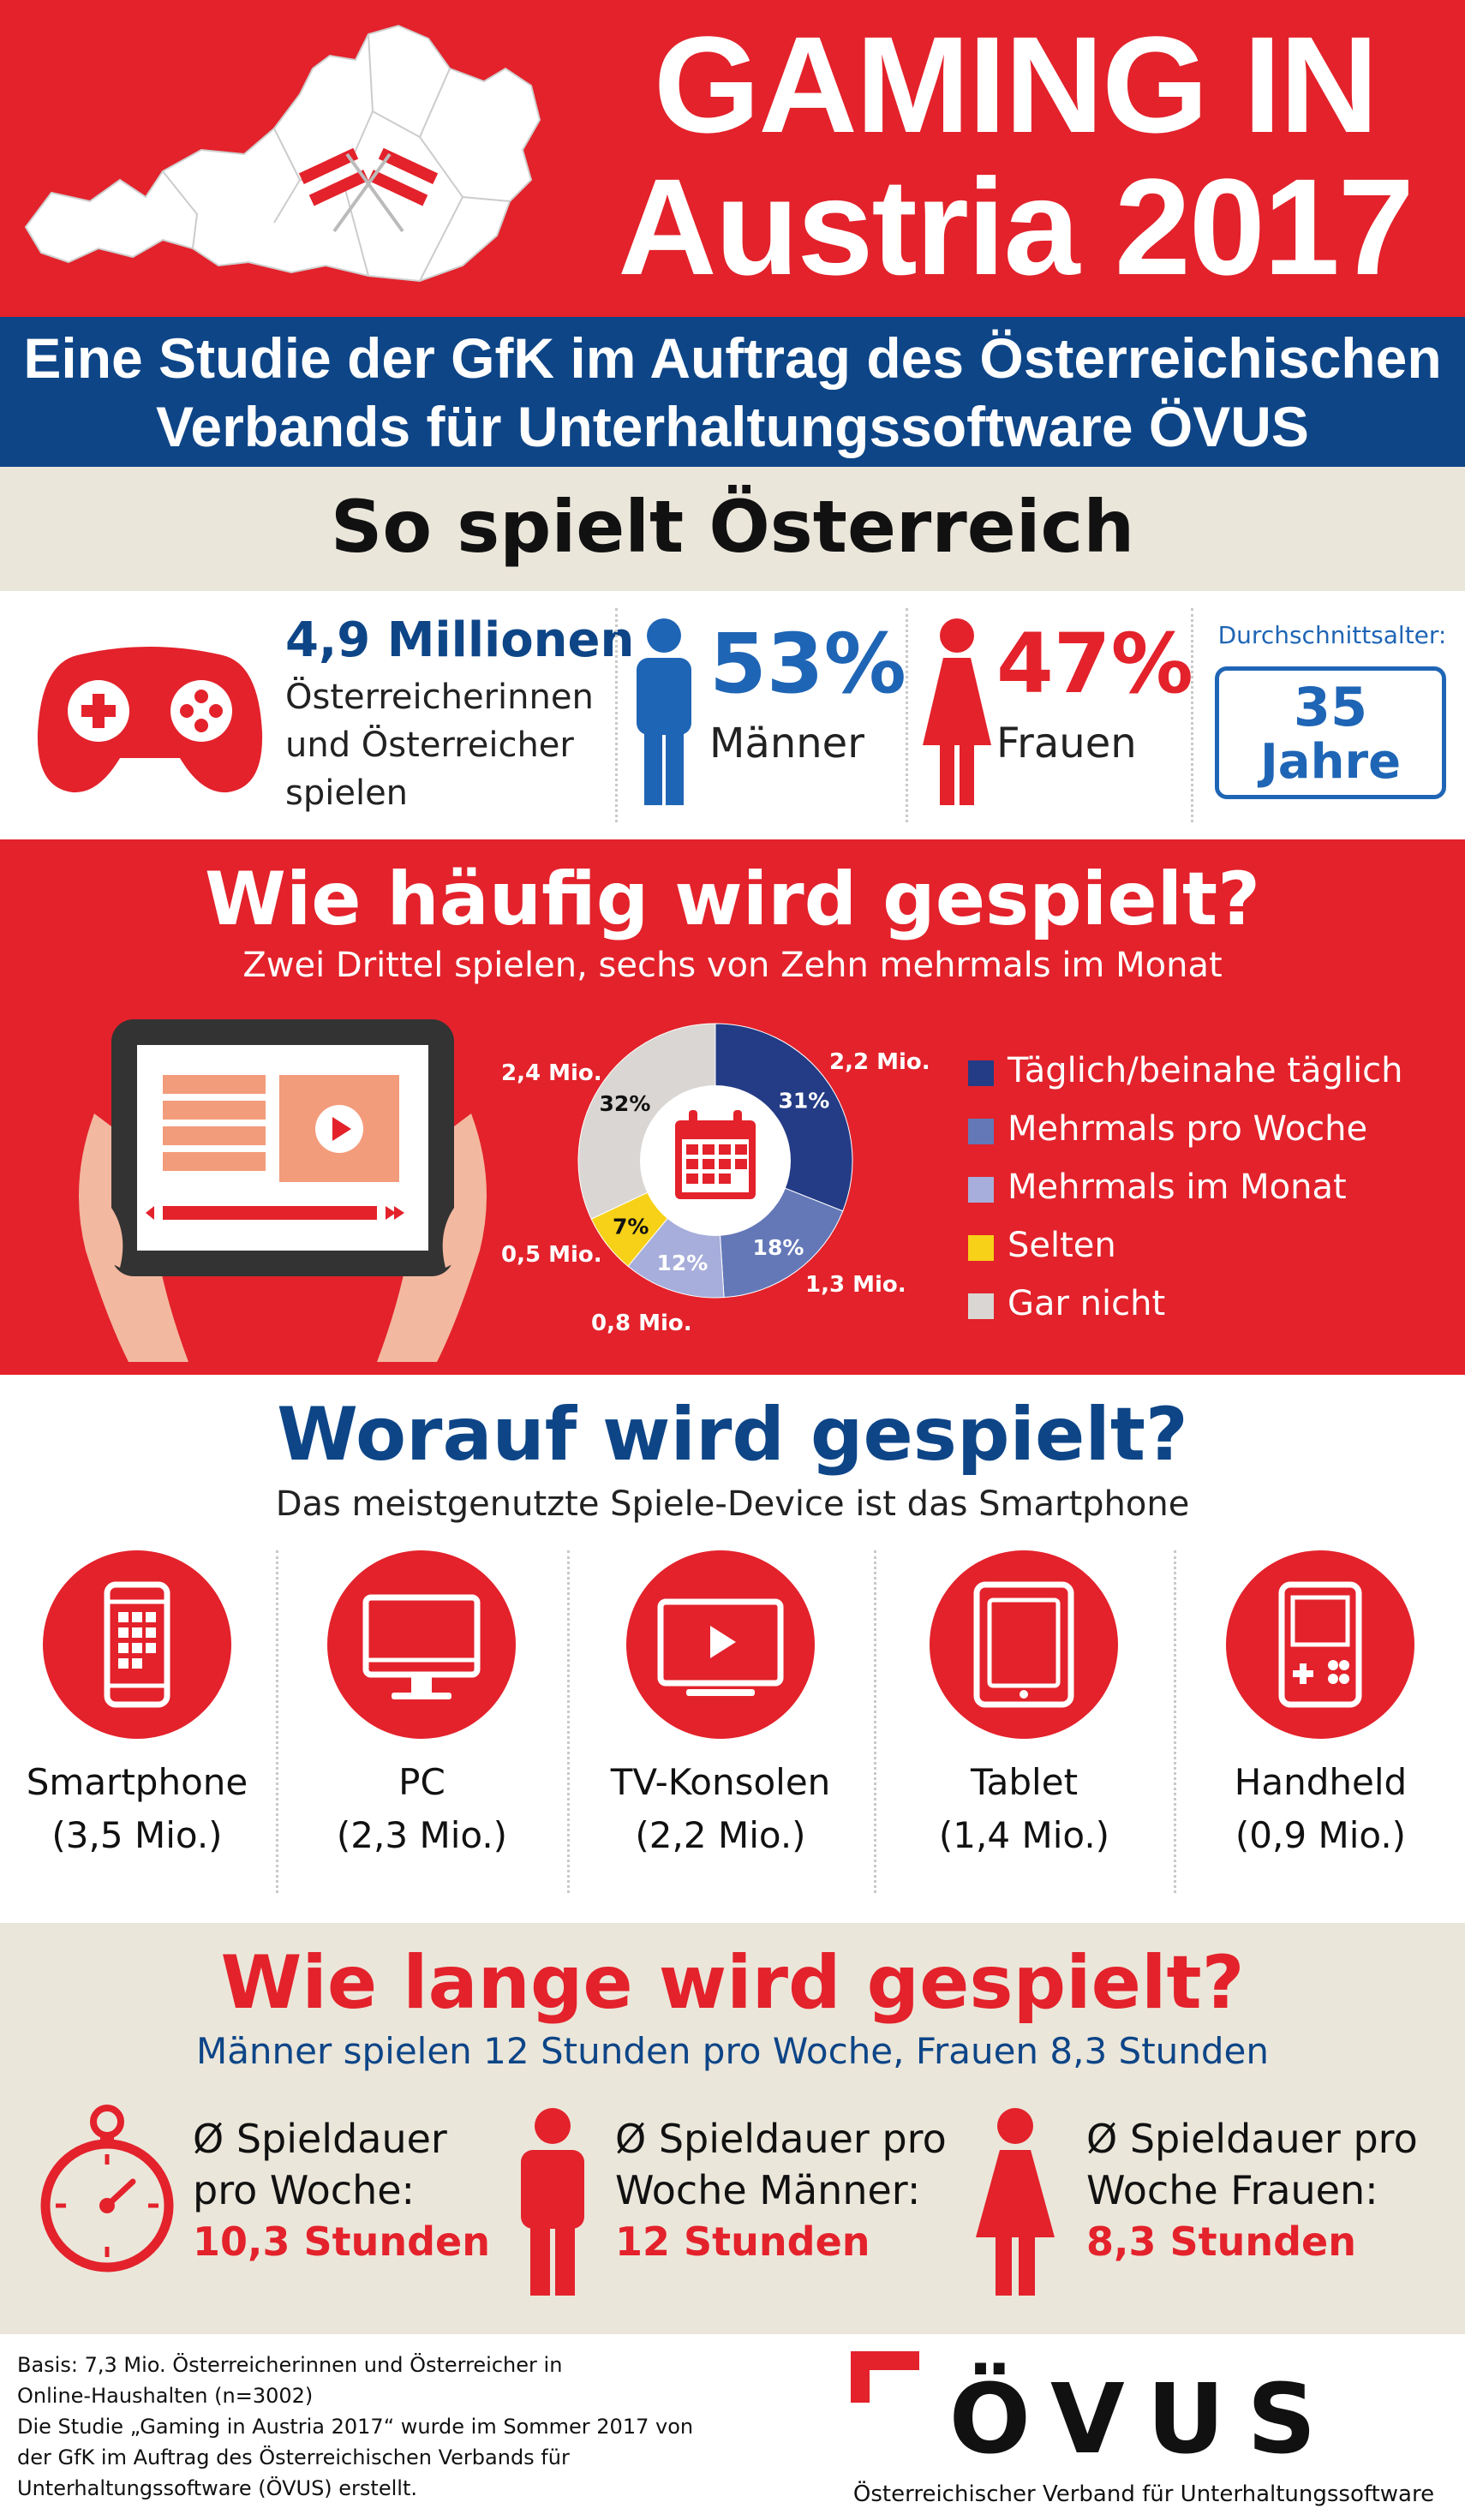  What do you see at coordinates (732, 1983) in the screenshot?
I see `duration-heading: Wie lange wird gespielt?` at bounding box center [732, 1983].